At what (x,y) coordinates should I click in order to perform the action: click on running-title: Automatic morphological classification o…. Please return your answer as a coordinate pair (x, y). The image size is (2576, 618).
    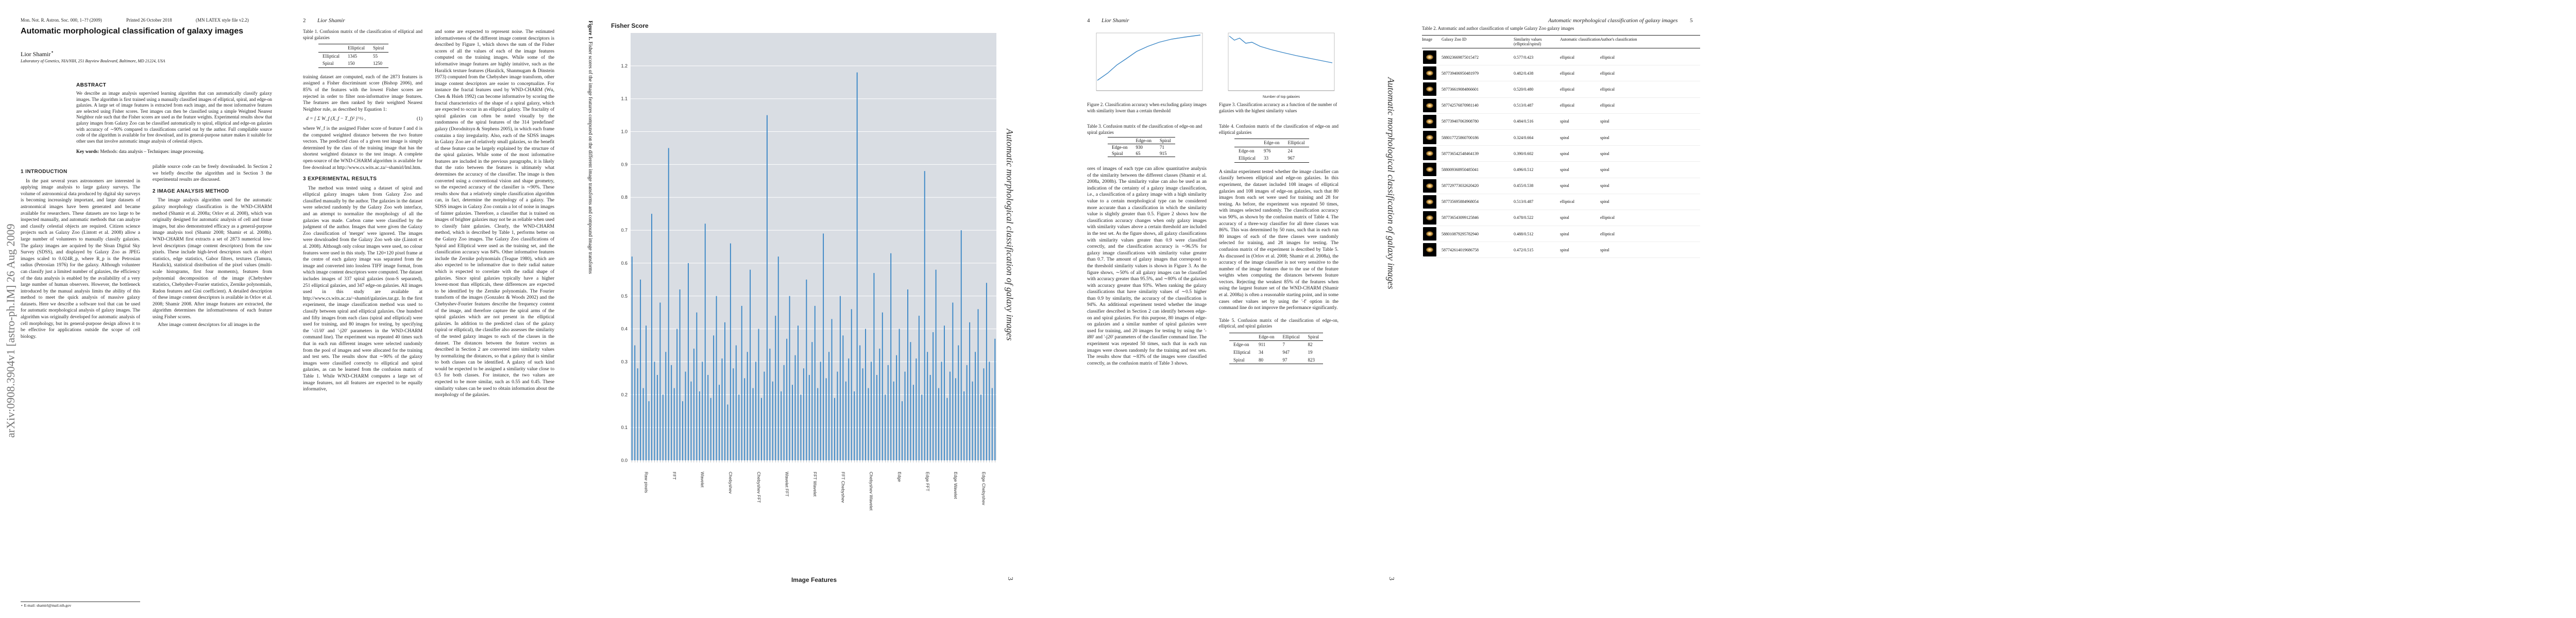
    Looking at the image, I should click on (1613, 21).